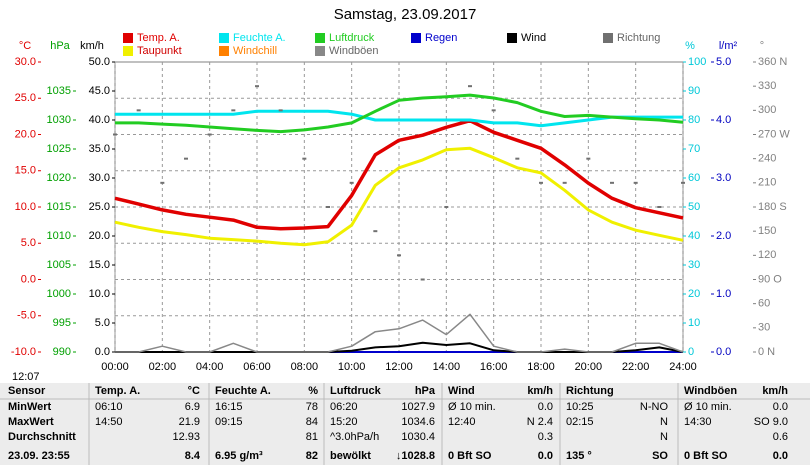  I want to click on legend-label: Feuchte A., so click(259, 38).